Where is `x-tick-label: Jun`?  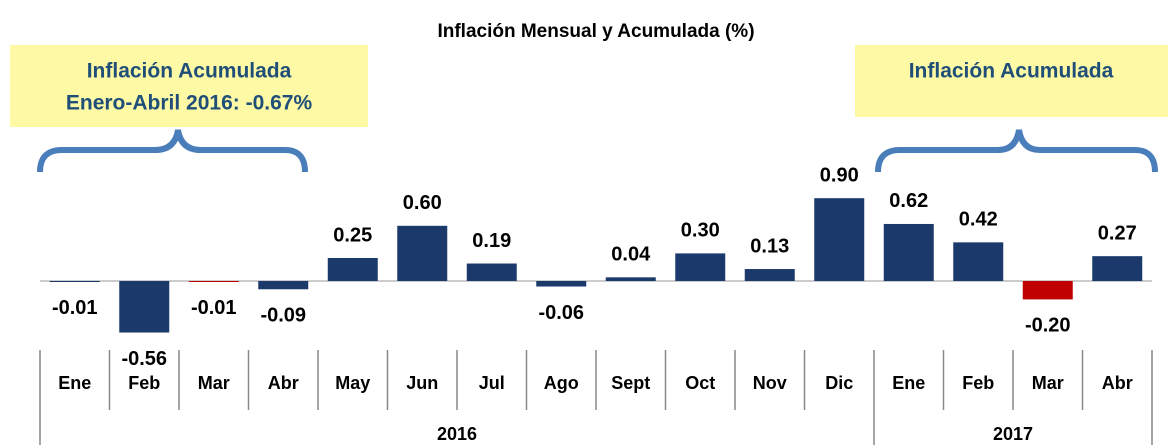
x-tick-label: Jun is located at coordinates (422, 383).